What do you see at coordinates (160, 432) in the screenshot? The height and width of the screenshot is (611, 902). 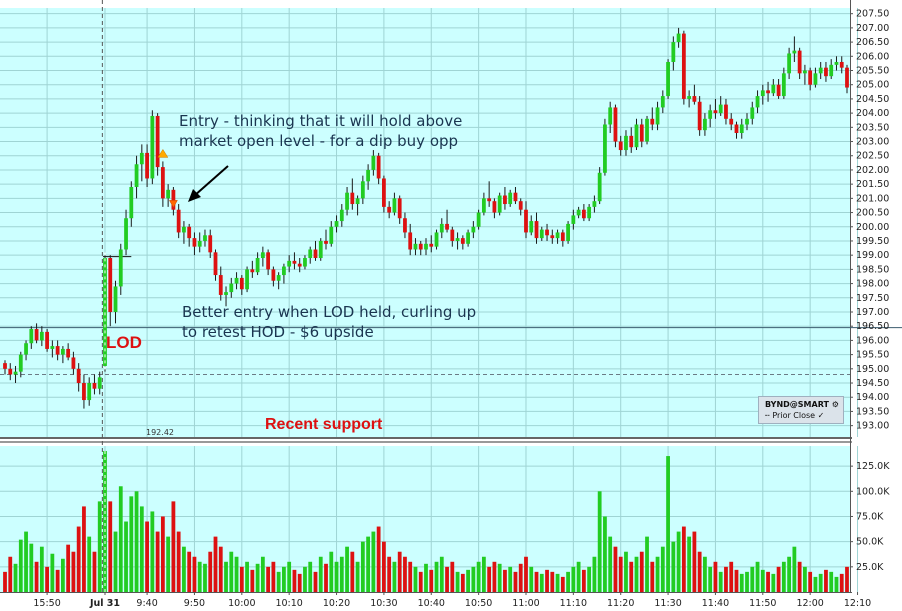 I see `support-value-label: 192.42` at bounding box center [160, 432].